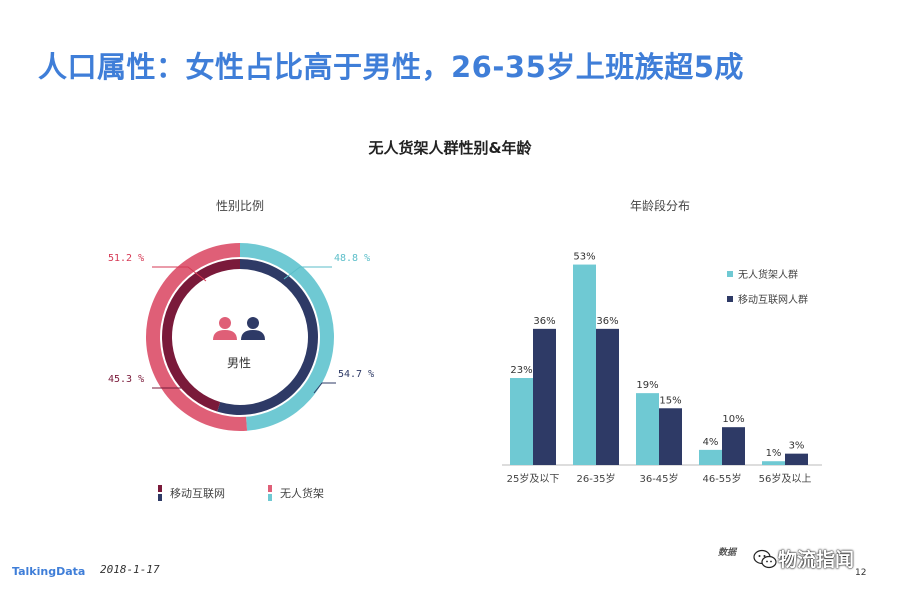 The height and width of the screenshot is (600, 900). I want to click on legend-swatch-mobile, so click(160, 493).